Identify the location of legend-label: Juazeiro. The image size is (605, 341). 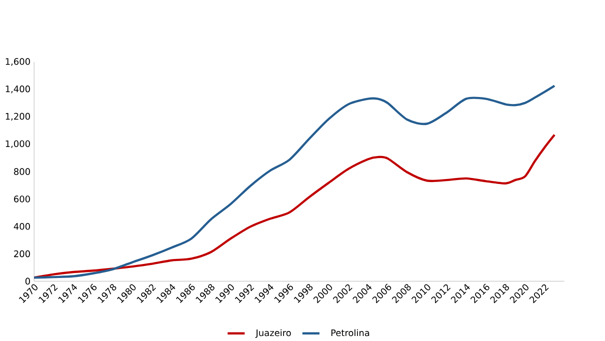
(273, 333).